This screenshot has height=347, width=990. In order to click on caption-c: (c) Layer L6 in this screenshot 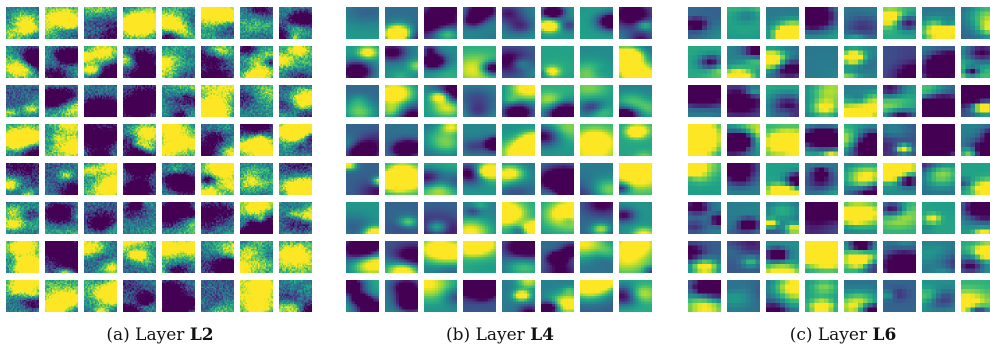, I will do `click(843, 335)`.